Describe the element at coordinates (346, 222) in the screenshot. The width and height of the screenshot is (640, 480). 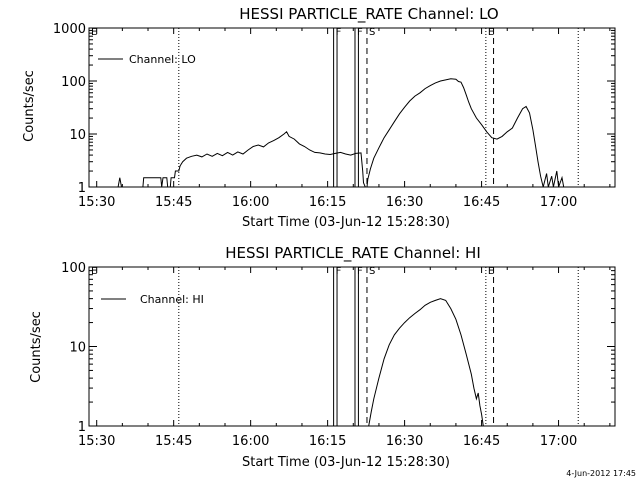
I see `lo-x-axis-label: Start Time (03-Jun-12 15:28:30)` at that location.